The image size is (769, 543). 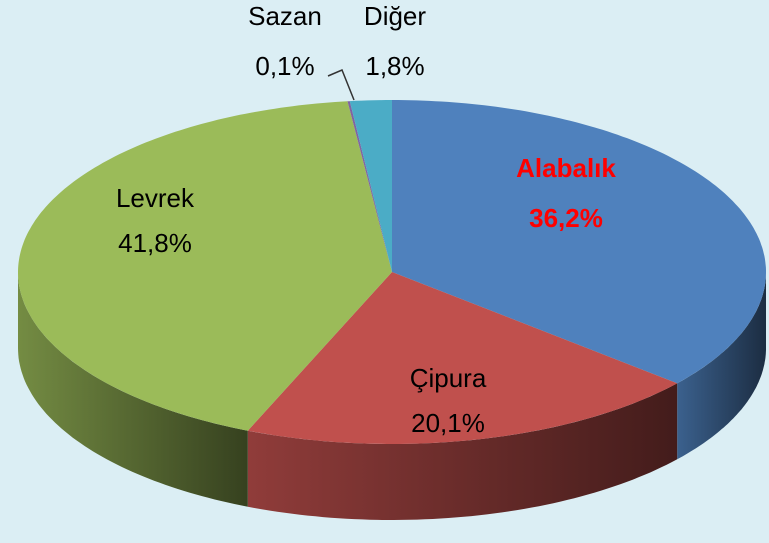 What do you see at coordinates (448, 378) in the screenshot?
I see `slice-label: Çipura` at bounding box center [448, 378].